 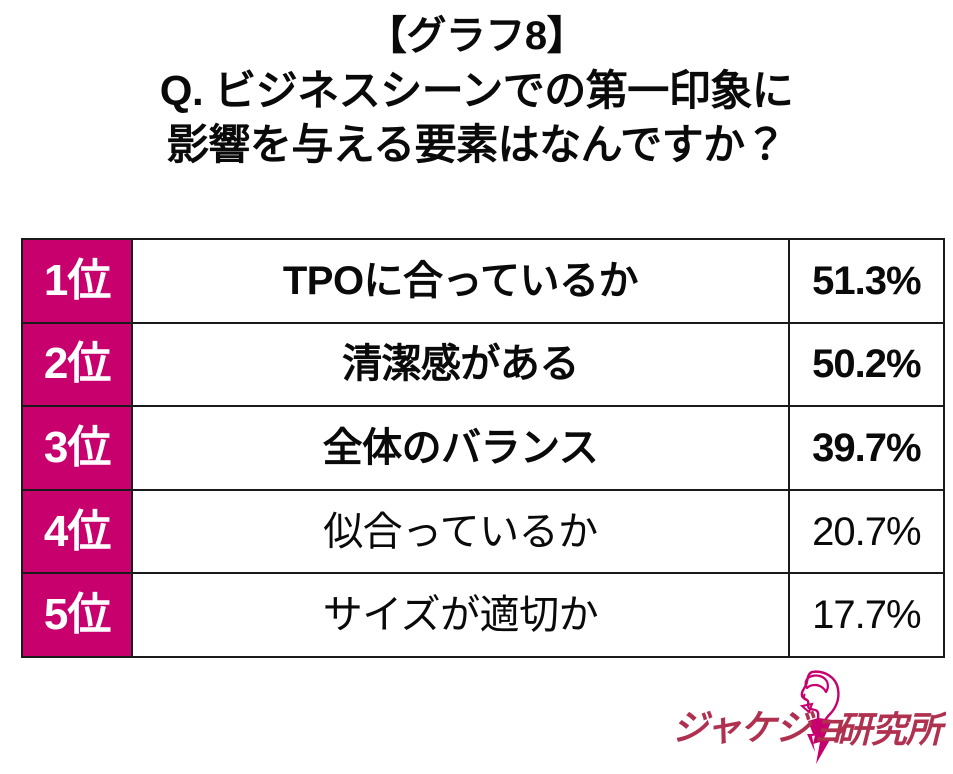 What do you see at coordinates (77, 448) in the screenshot?
I see `rank-badge: 3位` at bounding box center [77, 448].